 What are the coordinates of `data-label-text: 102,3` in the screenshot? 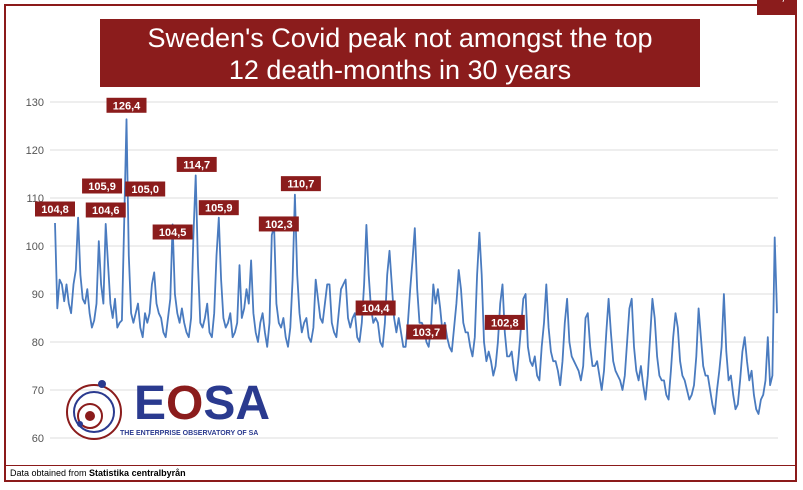 It's located at (279, 225).